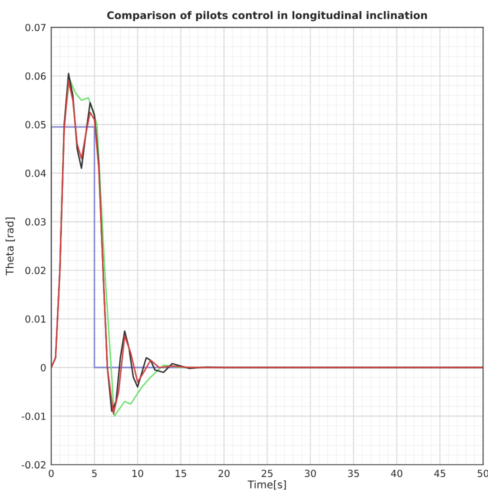 This screenshot has width=488, height=497. What do you see at coordinates (35, 76) in the screenshot?
I see `y-tick-label: 0.06` at bounding box center [35, 76].